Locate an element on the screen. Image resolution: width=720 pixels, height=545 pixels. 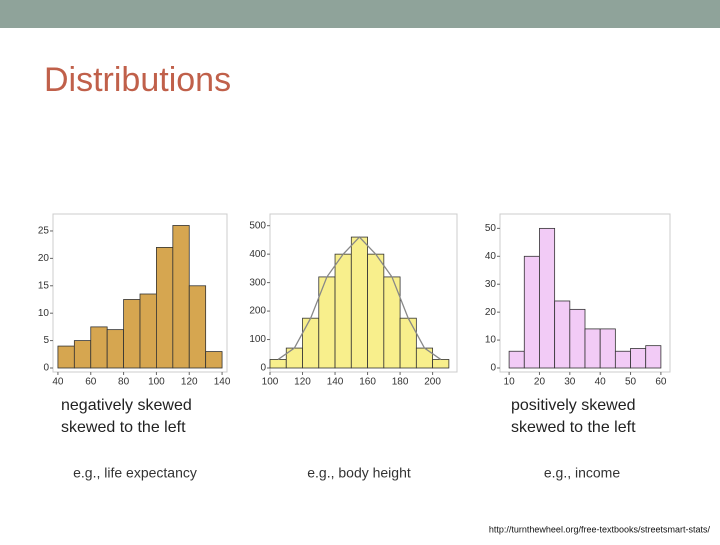
y-tick-label: 5 is located at coordinates (46, 340).